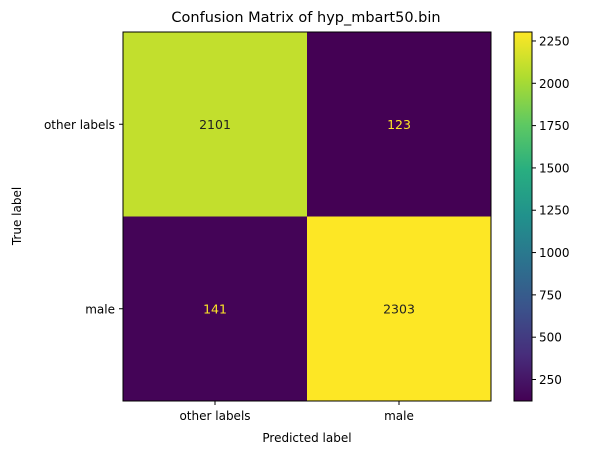 The width and height of the screenshot is (589, 455). What do you see at coordinates (399, 416) in the screenshot?
I see `x-tick-label: male` at bounding box center [399, 416].